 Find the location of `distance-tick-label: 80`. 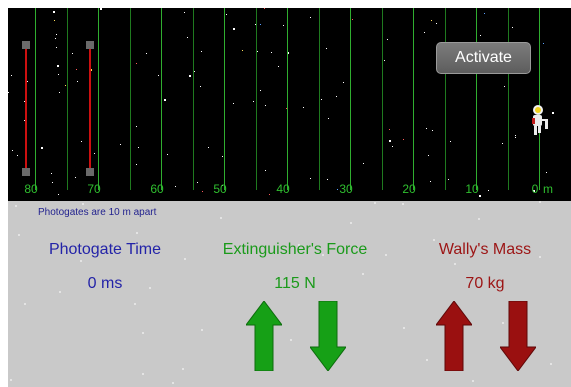

distance-tick-label: 80 is located at coordinates (31, 189).